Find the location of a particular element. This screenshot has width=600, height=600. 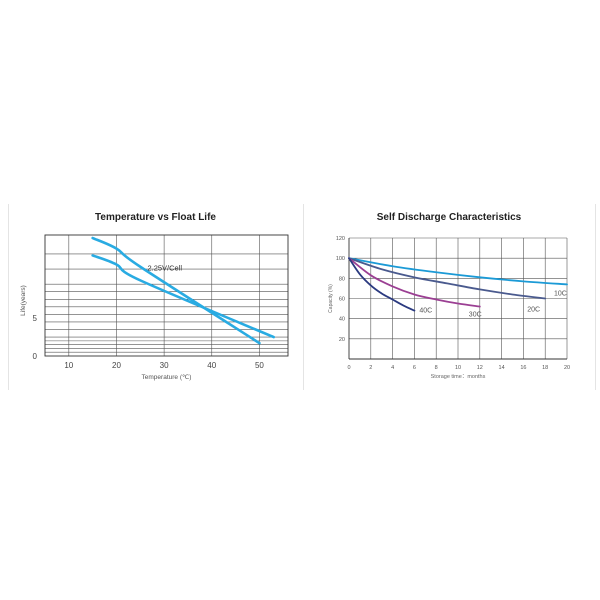

x-tick-label: 2 is located at coordinates (370, 368).